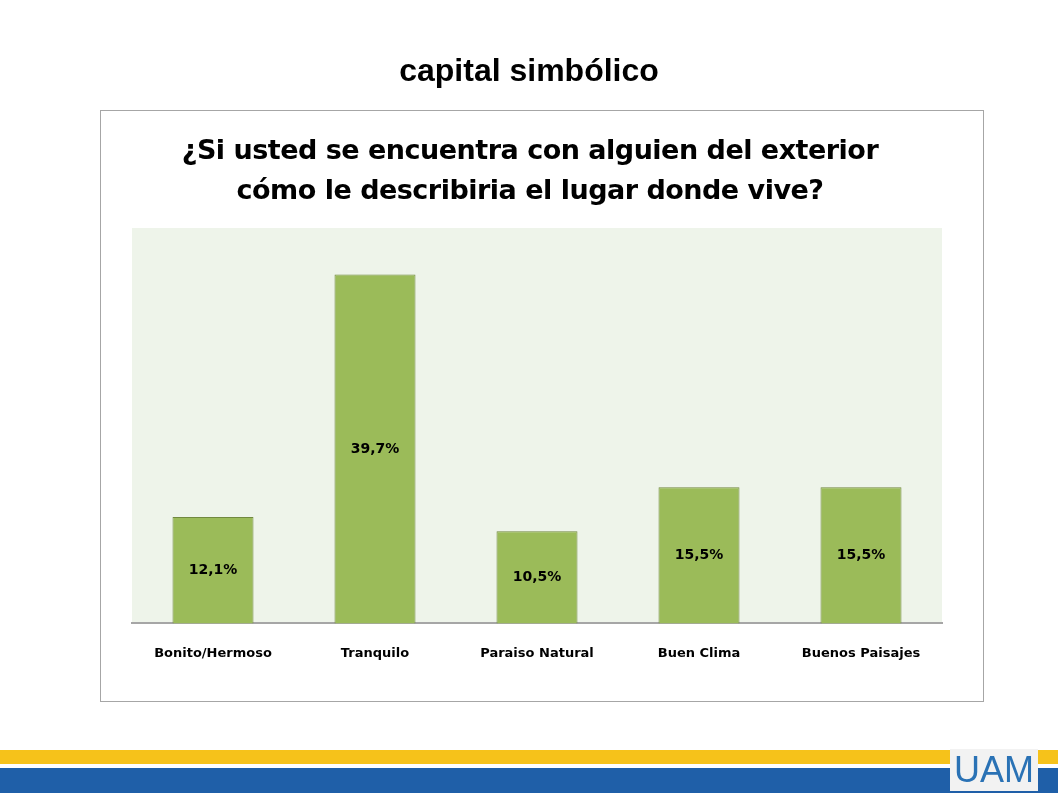 This screenshot has height=793, width=1058. Describe the element at coordinates (213, 652) in the screenshot. I see `x-tick-label: Bonito/Hermoso` at that location.